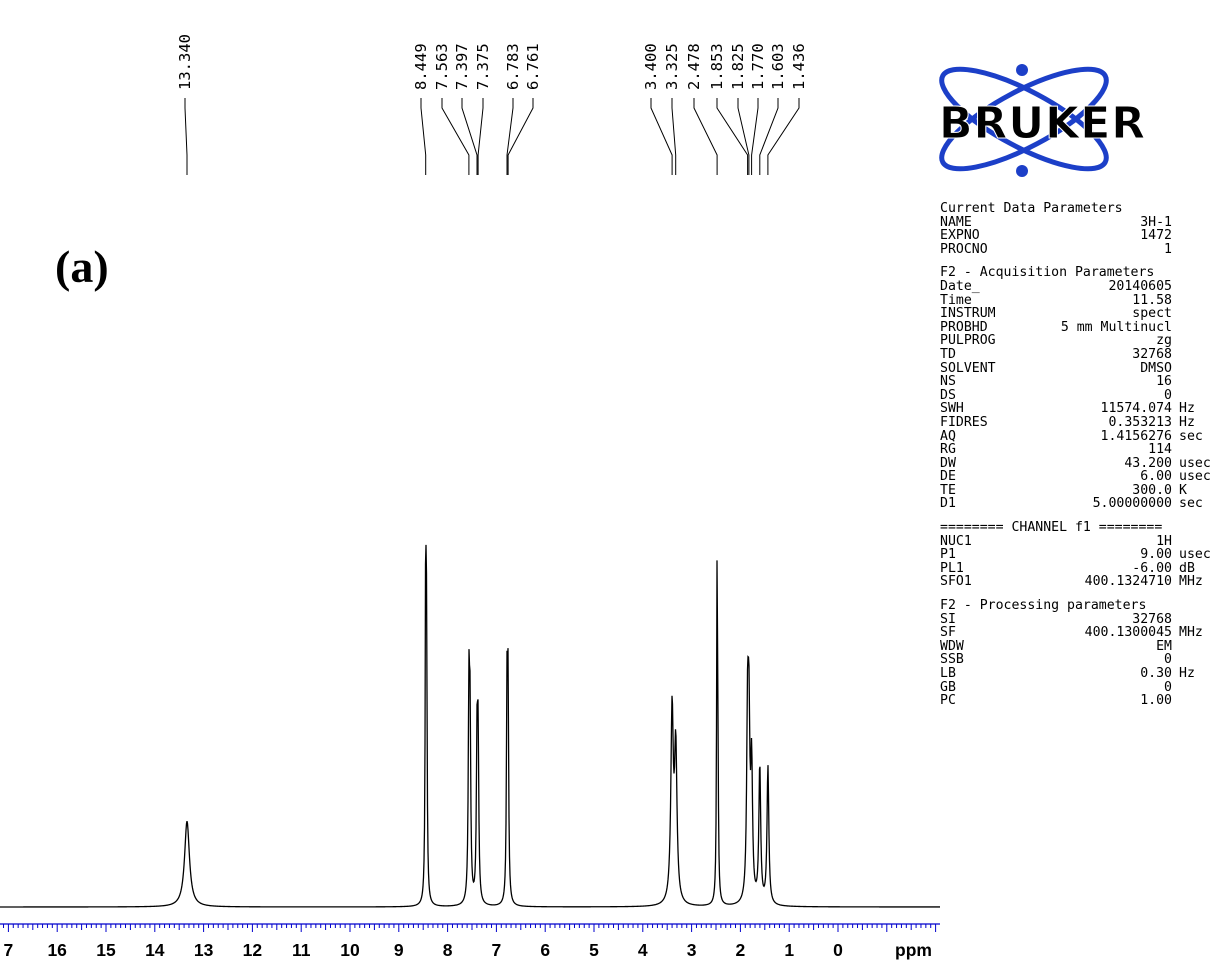 The image size is (1227, 966). What do you see at coordinates (948, 463) in the screenshot?
I see `param-key: DW` at bounding box center [948, 463].